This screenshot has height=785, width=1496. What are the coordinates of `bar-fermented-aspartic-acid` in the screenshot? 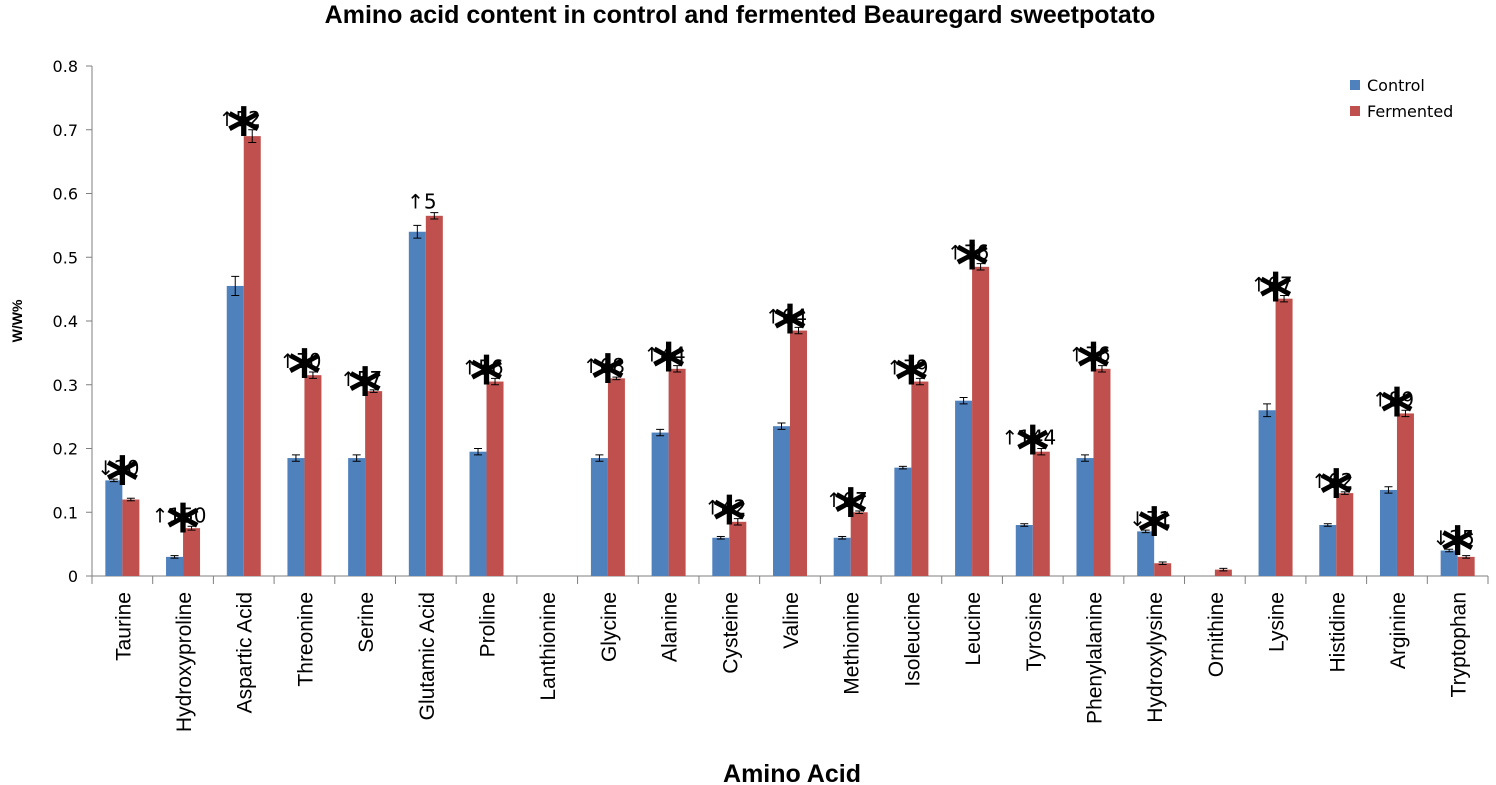 It's located at (252, 356).